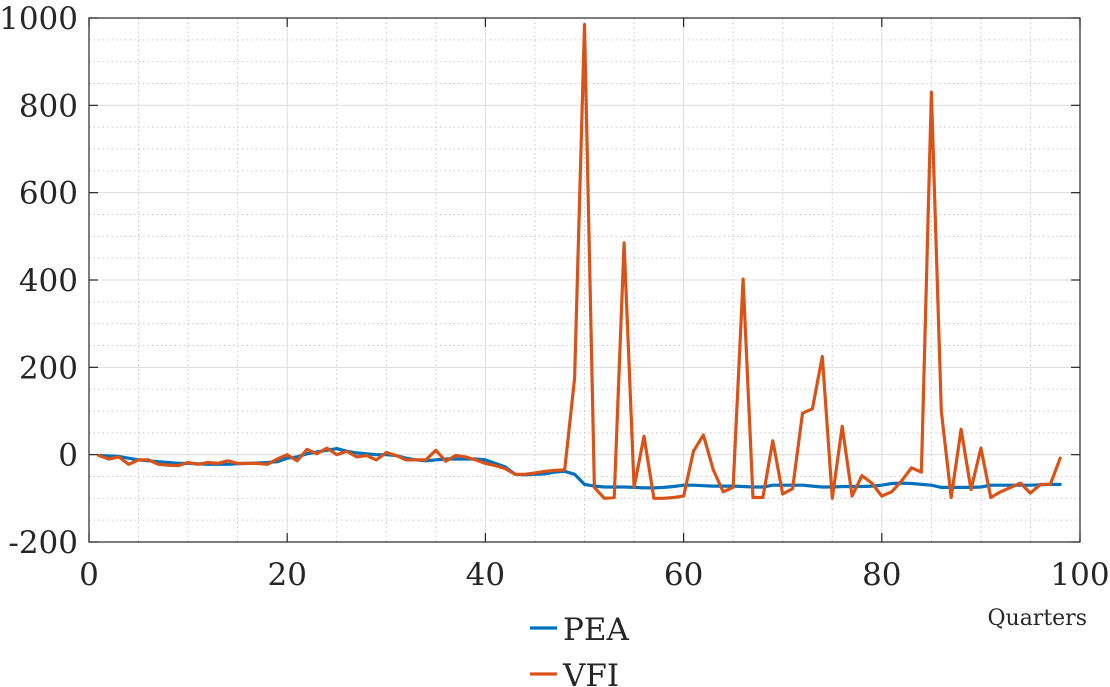 The height and width of the screenshot is (687, 1110). What do you see at coordinates (43, 543) in the screenshot?
I see `y-tick-label: -200` at bounding box center [43, 543].